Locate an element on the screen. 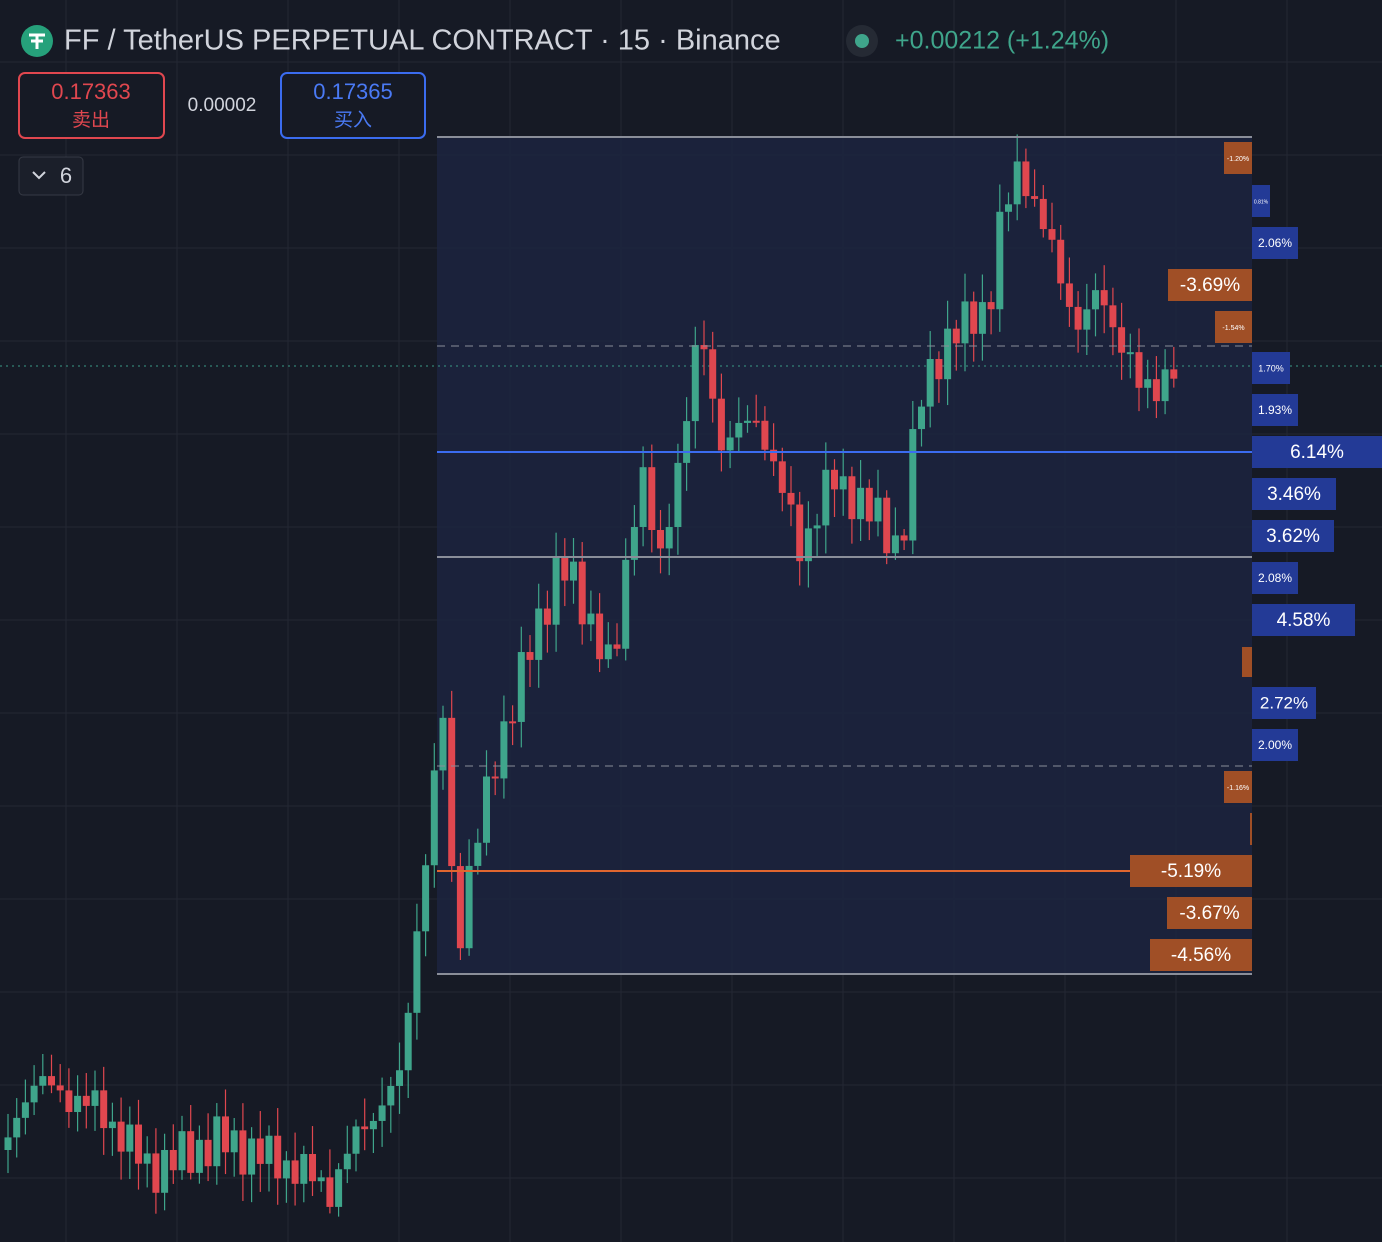 The image size is (1382, 1242). percent-label: -5.19% is located at coordinates (1191, 871).